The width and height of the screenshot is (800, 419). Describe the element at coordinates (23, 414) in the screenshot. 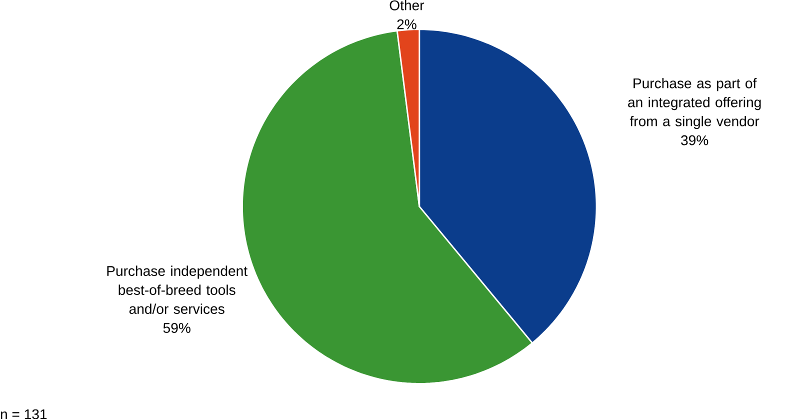

I see `text: n = 131` at that location.